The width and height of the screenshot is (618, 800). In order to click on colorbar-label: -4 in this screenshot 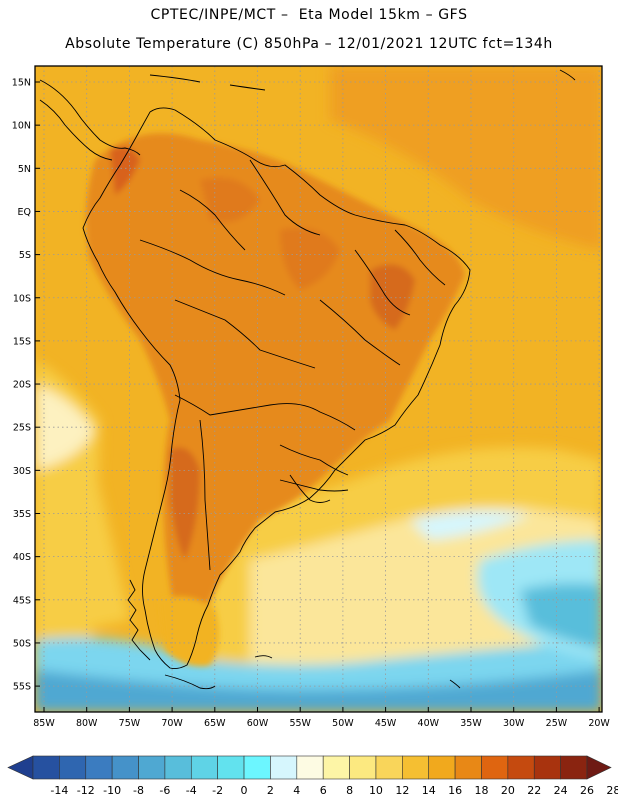, I will do `click(191, 790)`.